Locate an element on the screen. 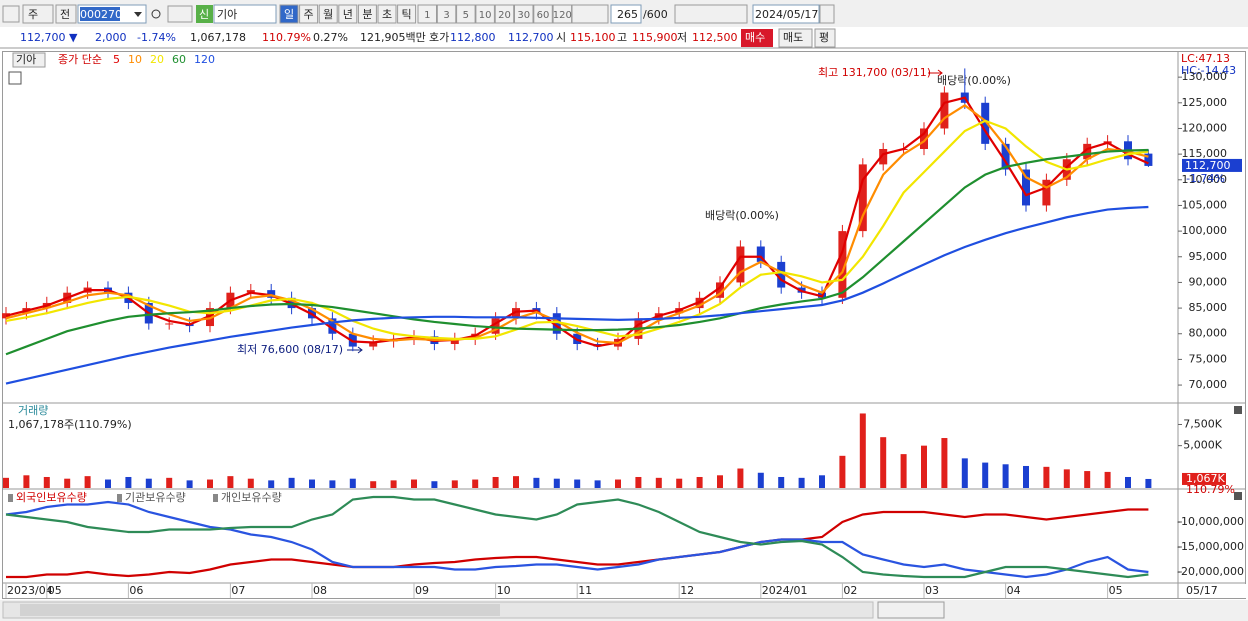  y-tick-label: 130,000 is located at coordinates (1205, 76).